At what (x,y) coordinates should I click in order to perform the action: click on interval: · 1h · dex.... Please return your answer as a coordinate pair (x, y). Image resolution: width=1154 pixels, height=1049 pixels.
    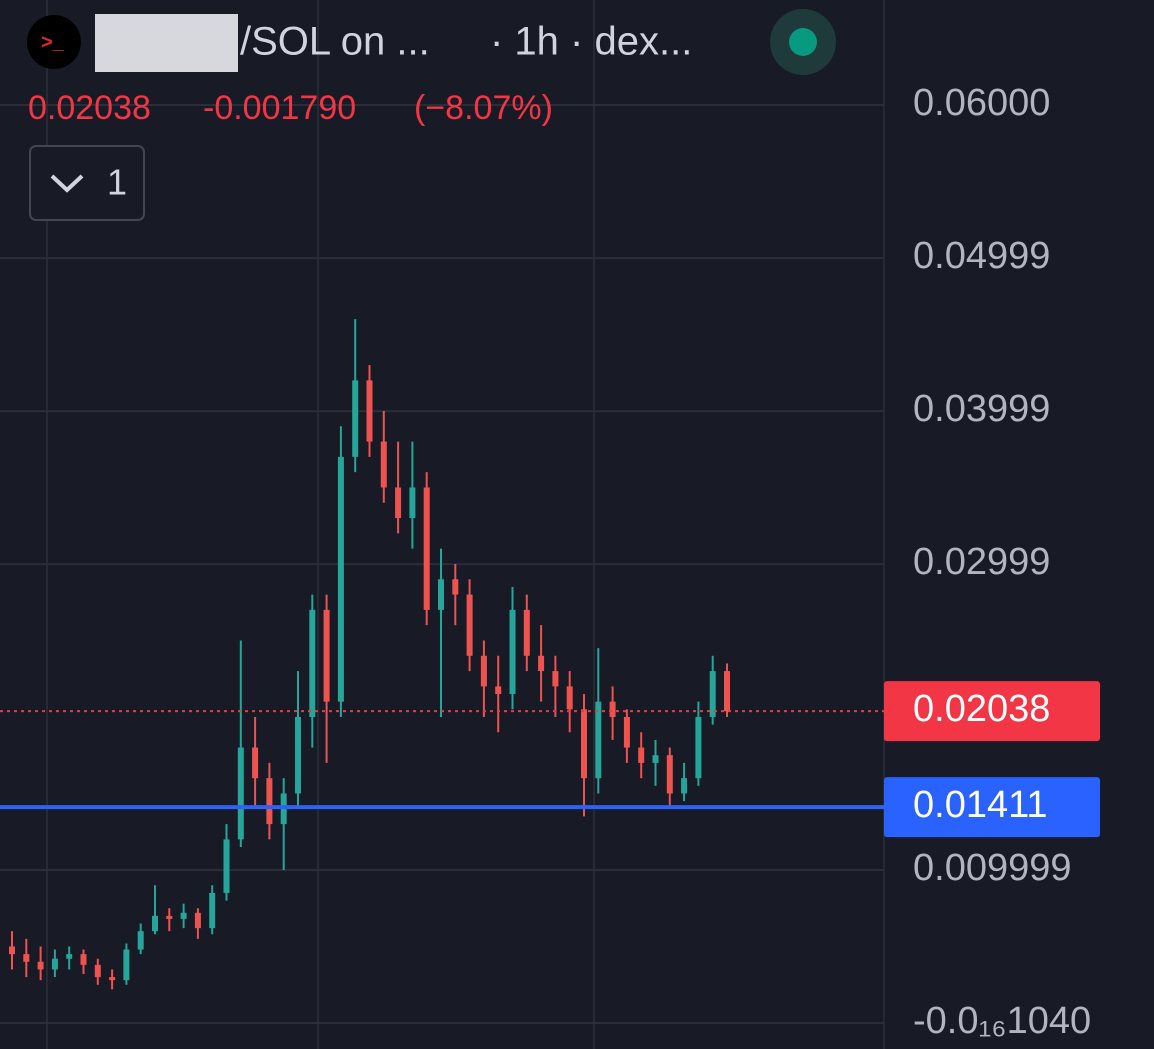
    Looking at the image, I should click on (591, 42).